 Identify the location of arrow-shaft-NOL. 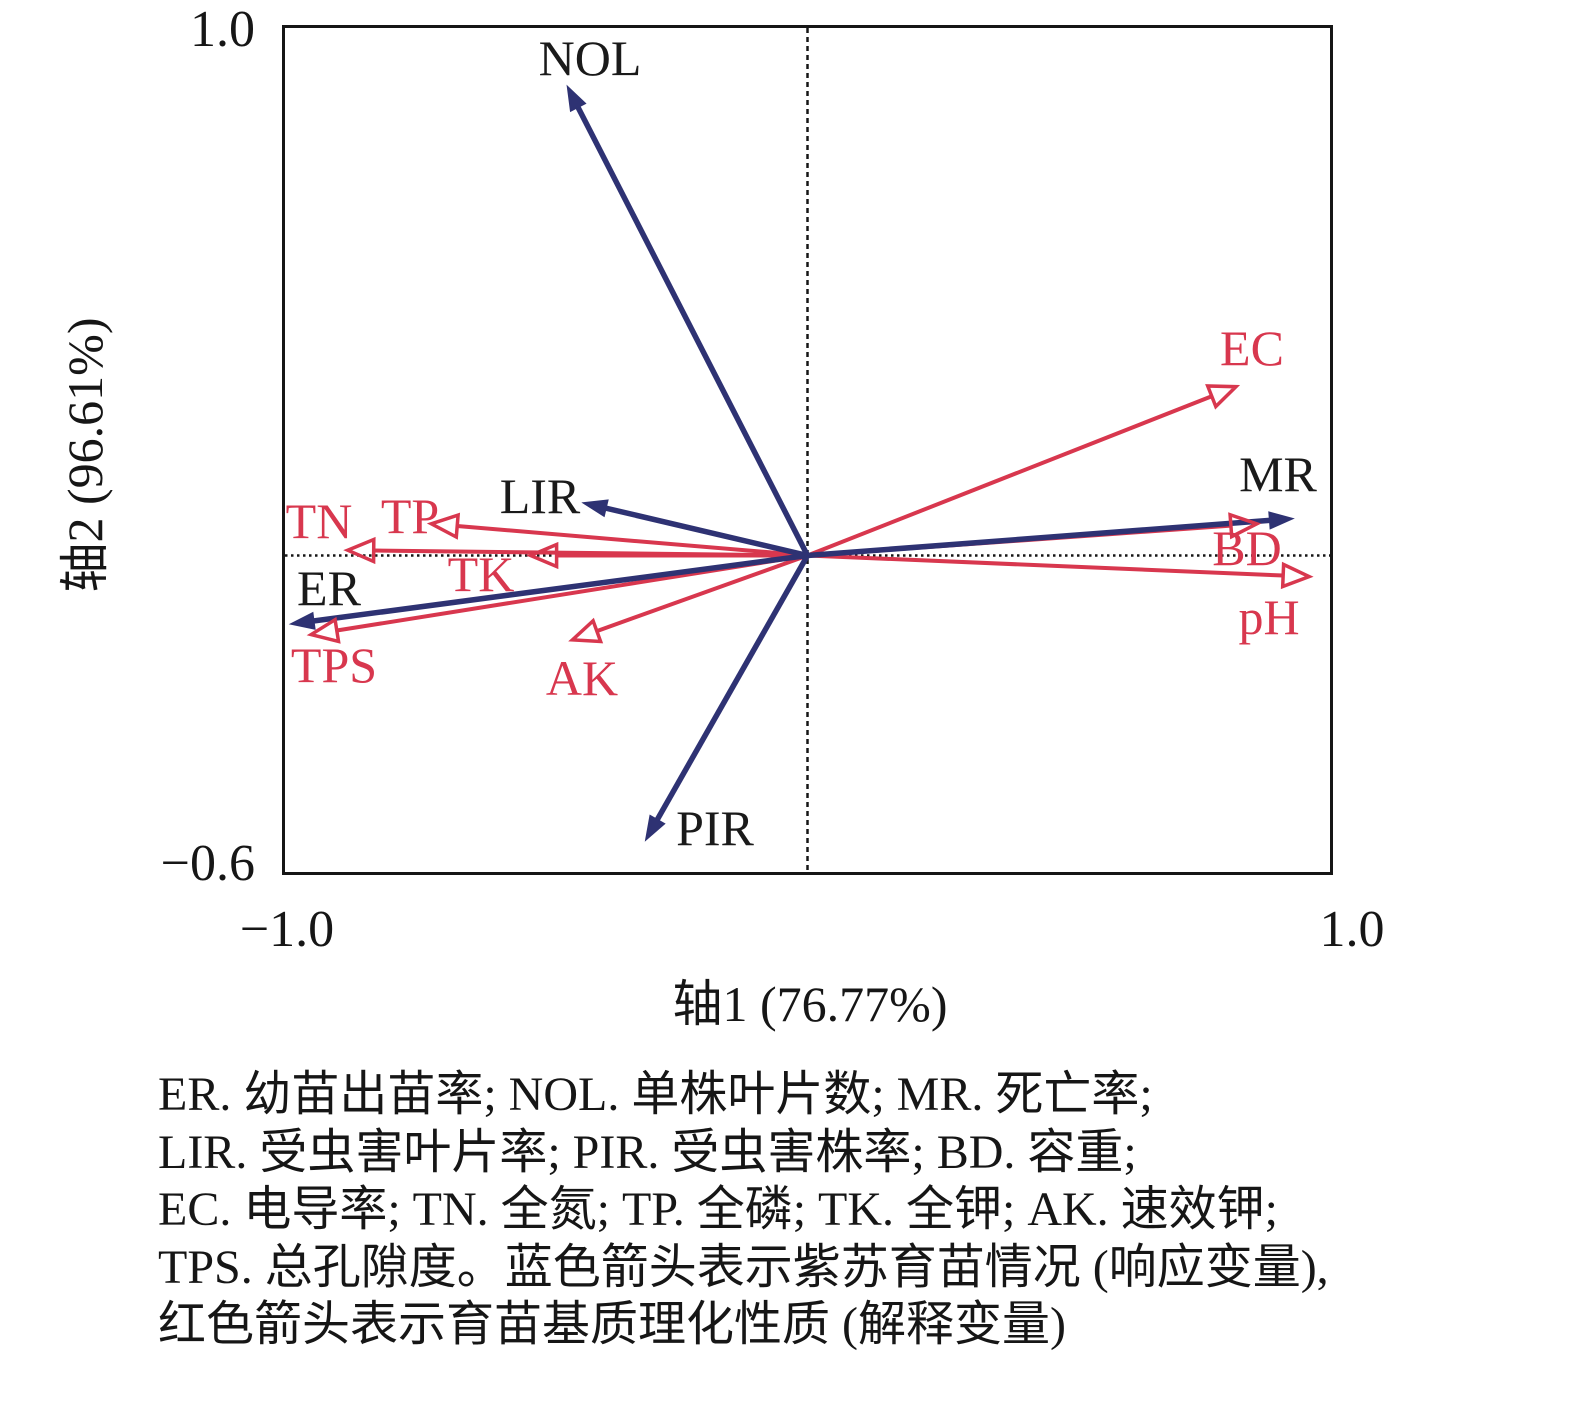
(689, 325).